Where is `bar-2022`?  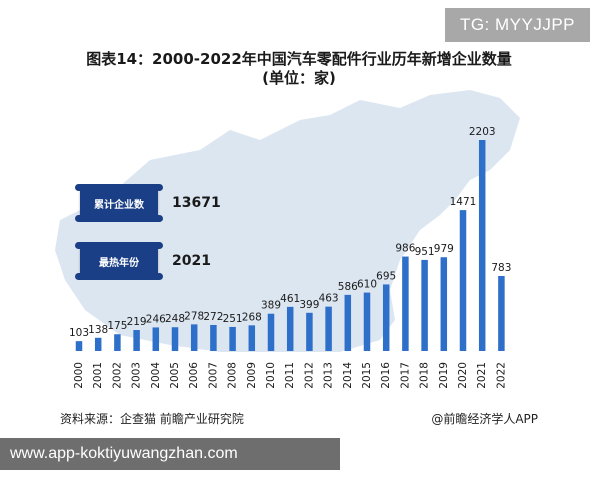 bar-2022 is located at coordinates (501, 313).